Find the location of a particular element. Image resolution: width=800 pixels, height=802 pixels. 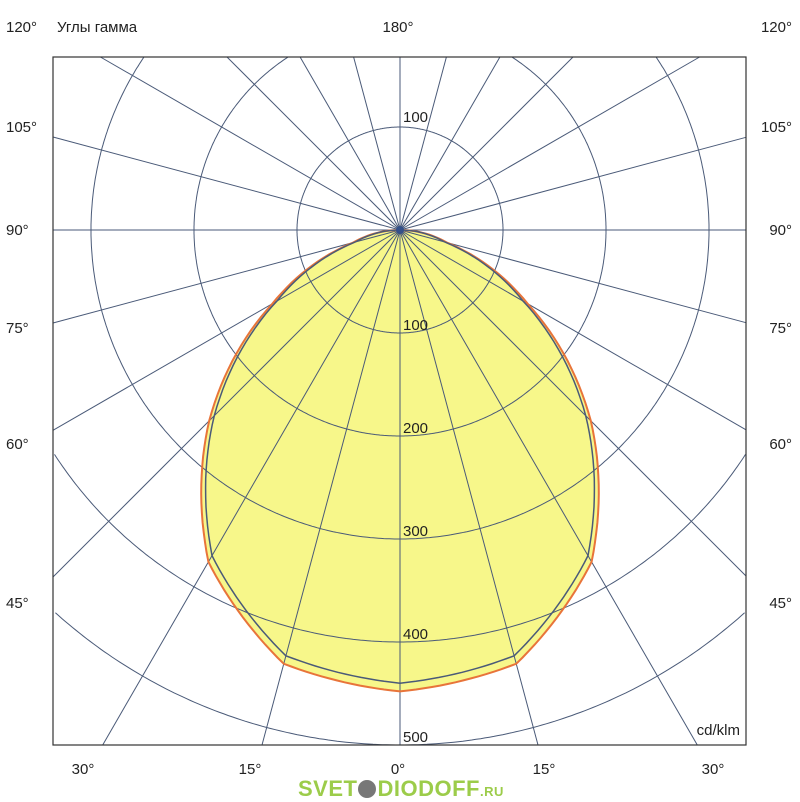

right-angle-label: 120° is located at coordinates (776, 27).